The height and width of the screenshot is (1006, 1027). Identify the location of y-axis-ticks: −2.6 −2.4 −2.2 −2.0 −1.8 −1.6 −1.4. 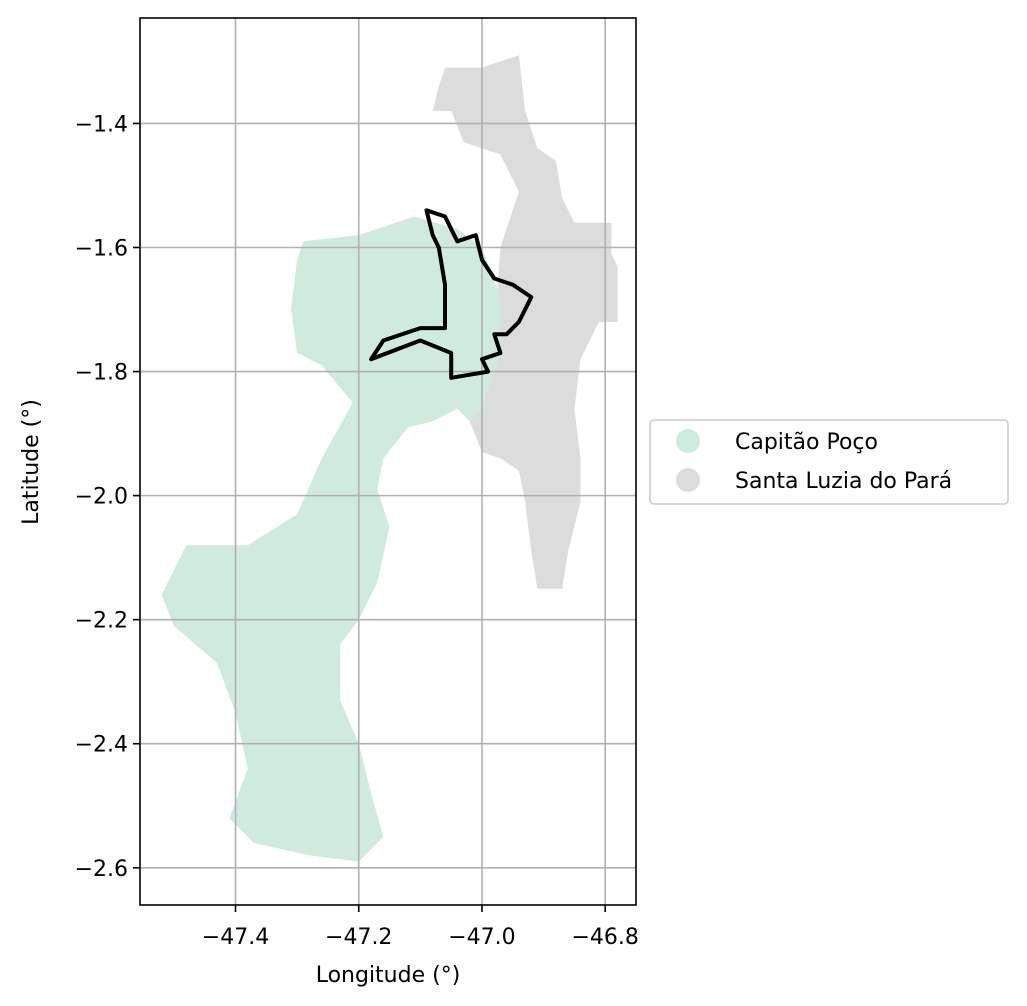
(107, 497).